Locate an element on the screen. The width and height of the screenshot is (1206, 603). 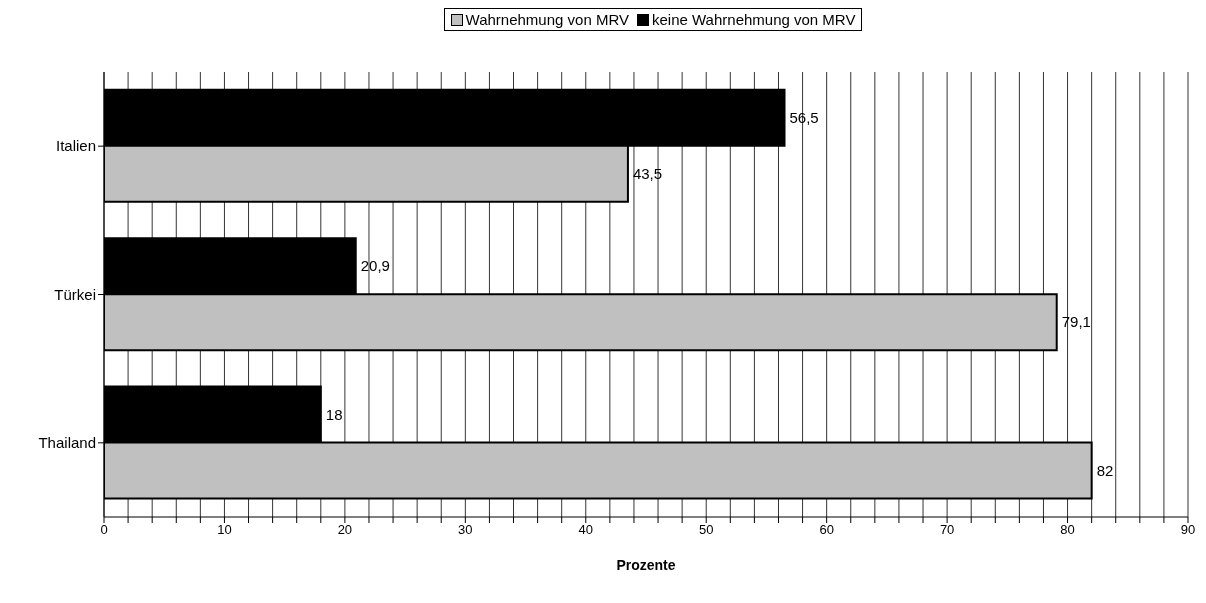
y-tick-label: Türkei is located at coordinates (75, 294).